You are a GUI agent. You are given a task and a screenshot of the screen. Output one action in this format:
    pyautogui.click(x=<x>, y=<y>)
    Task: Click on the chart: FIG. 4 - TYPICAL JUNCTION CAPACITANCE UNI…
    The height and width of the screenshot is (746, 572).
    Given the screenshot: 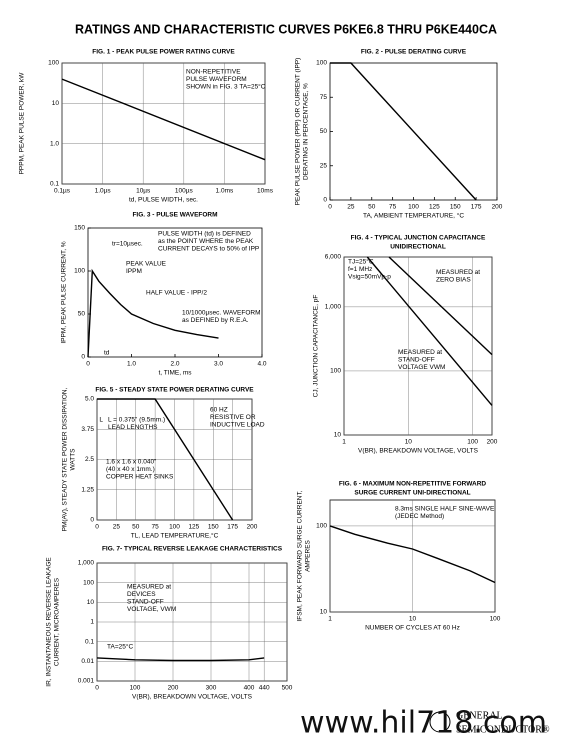 What is the action you would take?
    pyautogui.click(x=405, y=345)
    